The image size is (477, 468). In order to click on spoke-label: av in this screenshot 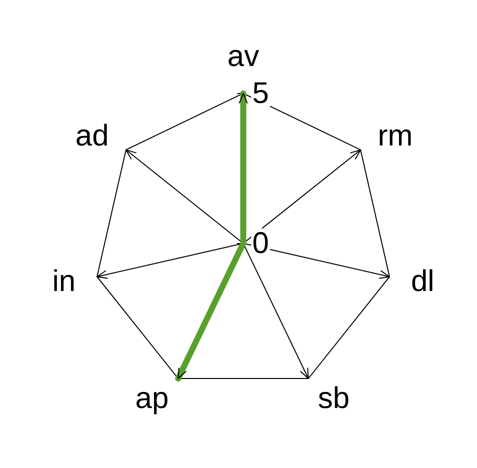, I will do `click(243, 56)`.